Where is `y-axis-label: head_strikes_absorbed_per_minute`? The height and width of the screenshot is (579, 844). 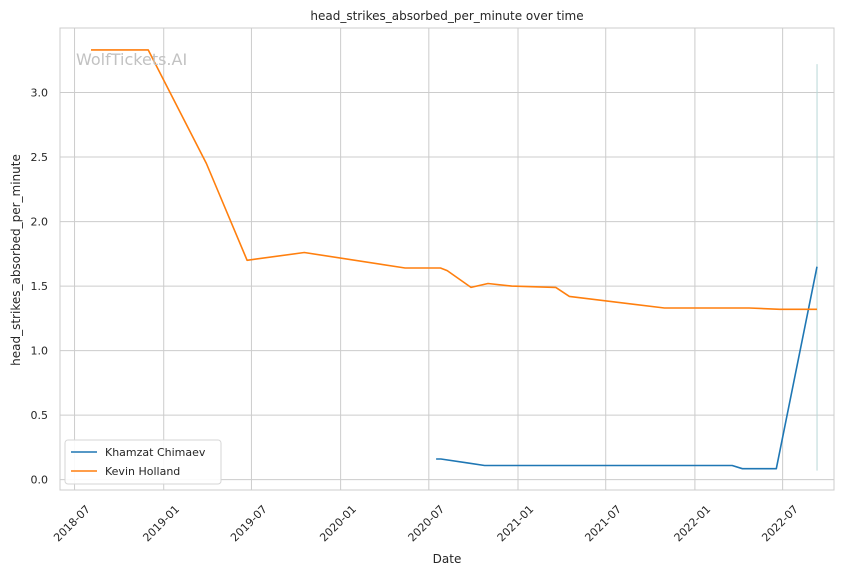
y-axis-label: head_strikes_absorbed_per_minute is located at coordinates (16, 260).